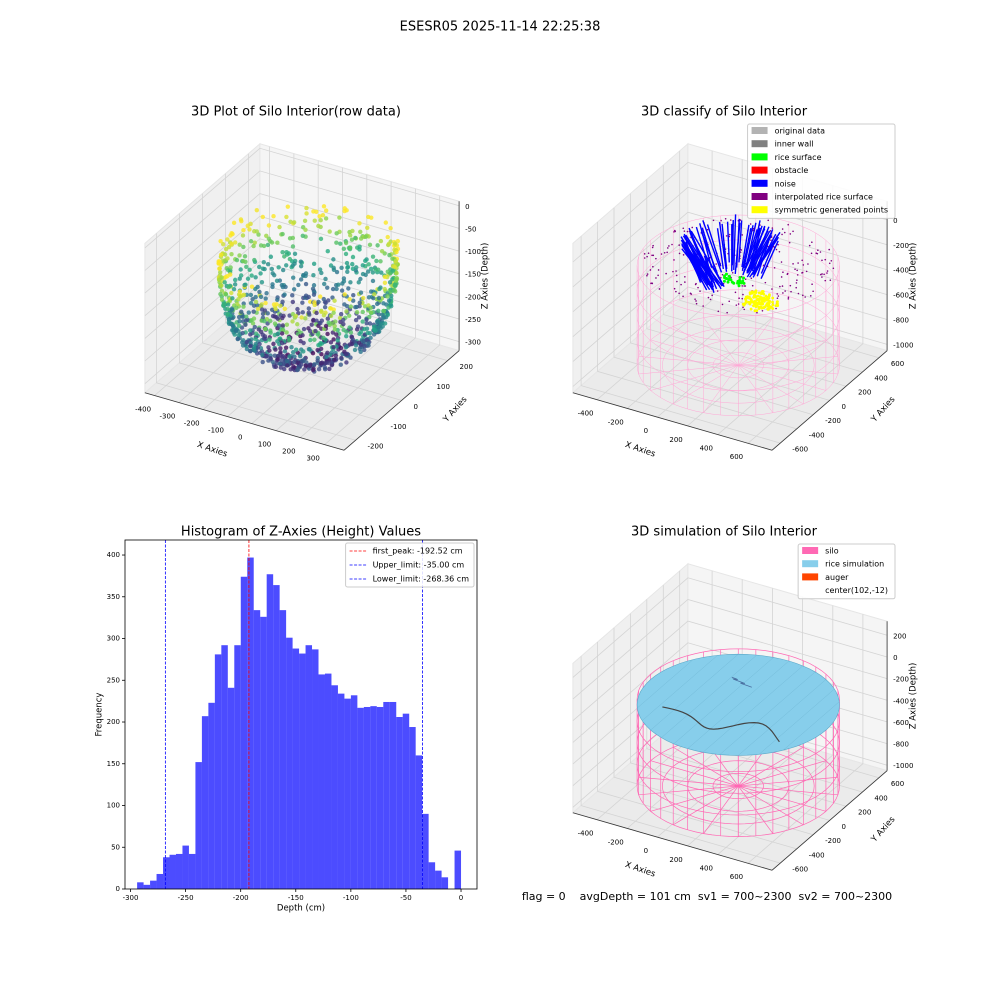 The image size is (1000, 1000). What do you see at coordinates (800, 870) in the screenshot?
I see `y-tick-label: -600` at bounding box center [800, 870].